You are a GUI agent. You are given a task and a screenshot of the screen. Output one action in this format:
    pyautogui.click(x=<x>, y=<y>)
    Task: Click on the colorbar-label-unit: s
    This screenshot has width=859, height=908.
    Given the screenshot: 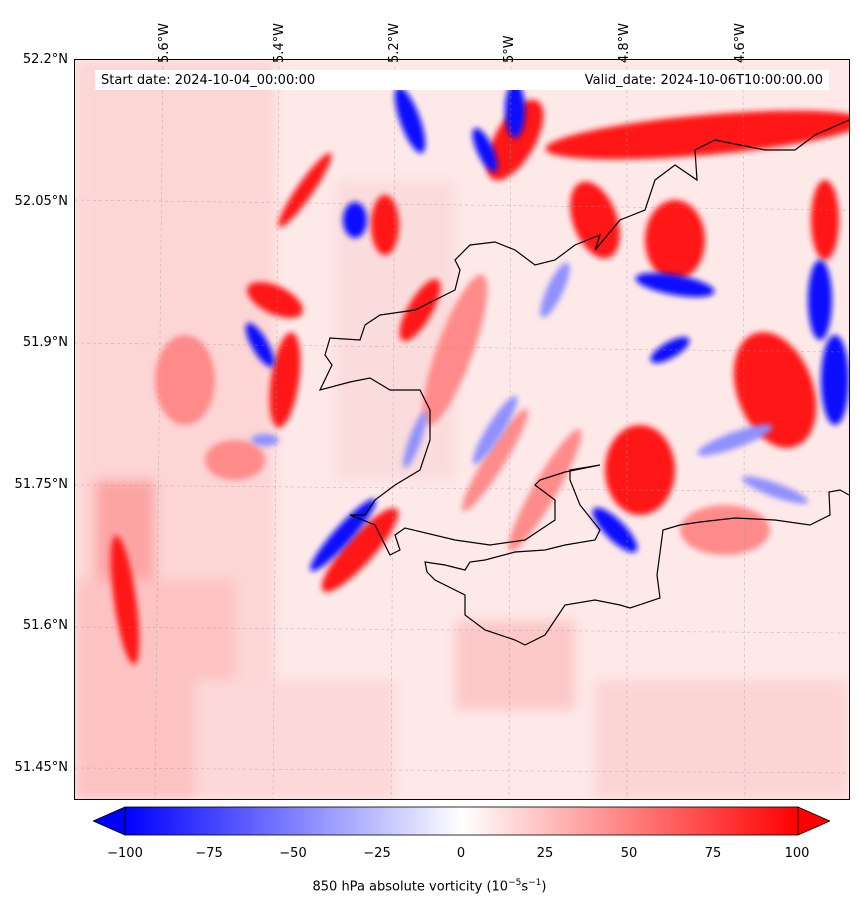 What is the action you would take?
    pyautogui.click(x=525, y=887)
    